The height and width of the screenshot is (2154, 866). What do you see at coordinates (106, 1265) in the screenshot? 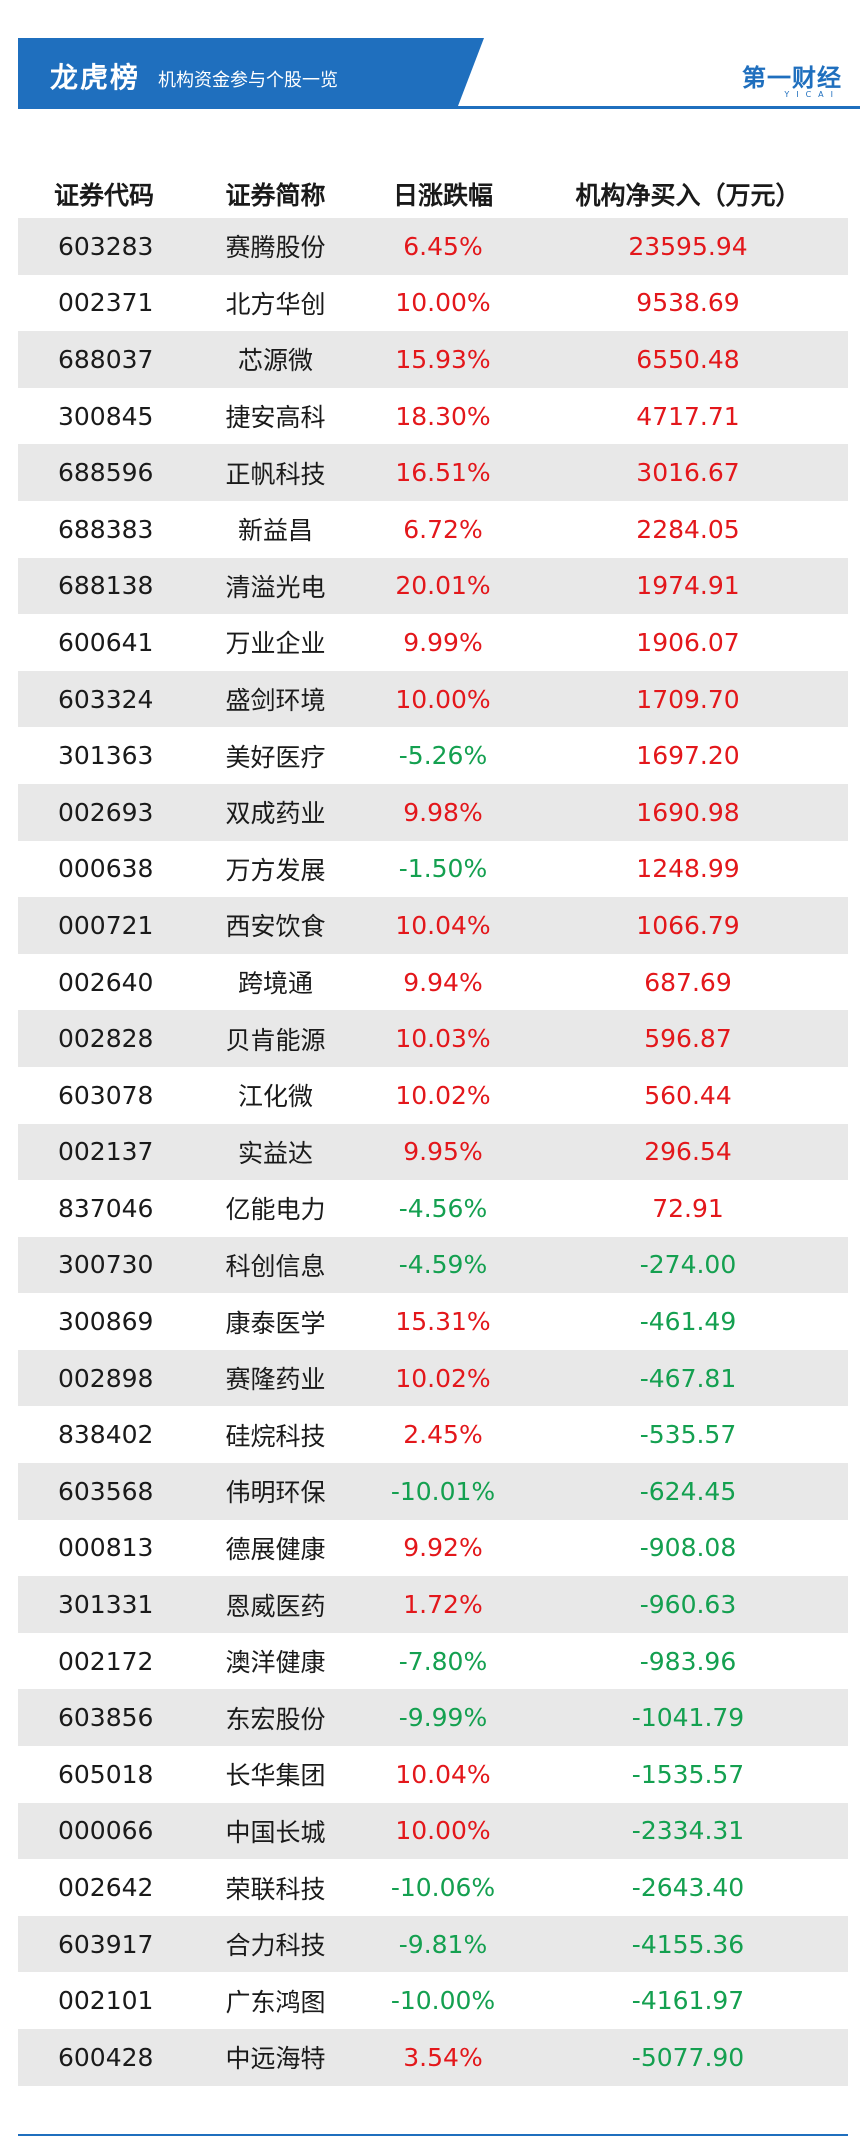
I see `cell-code: 300730` at bounding box center [106, 1265].